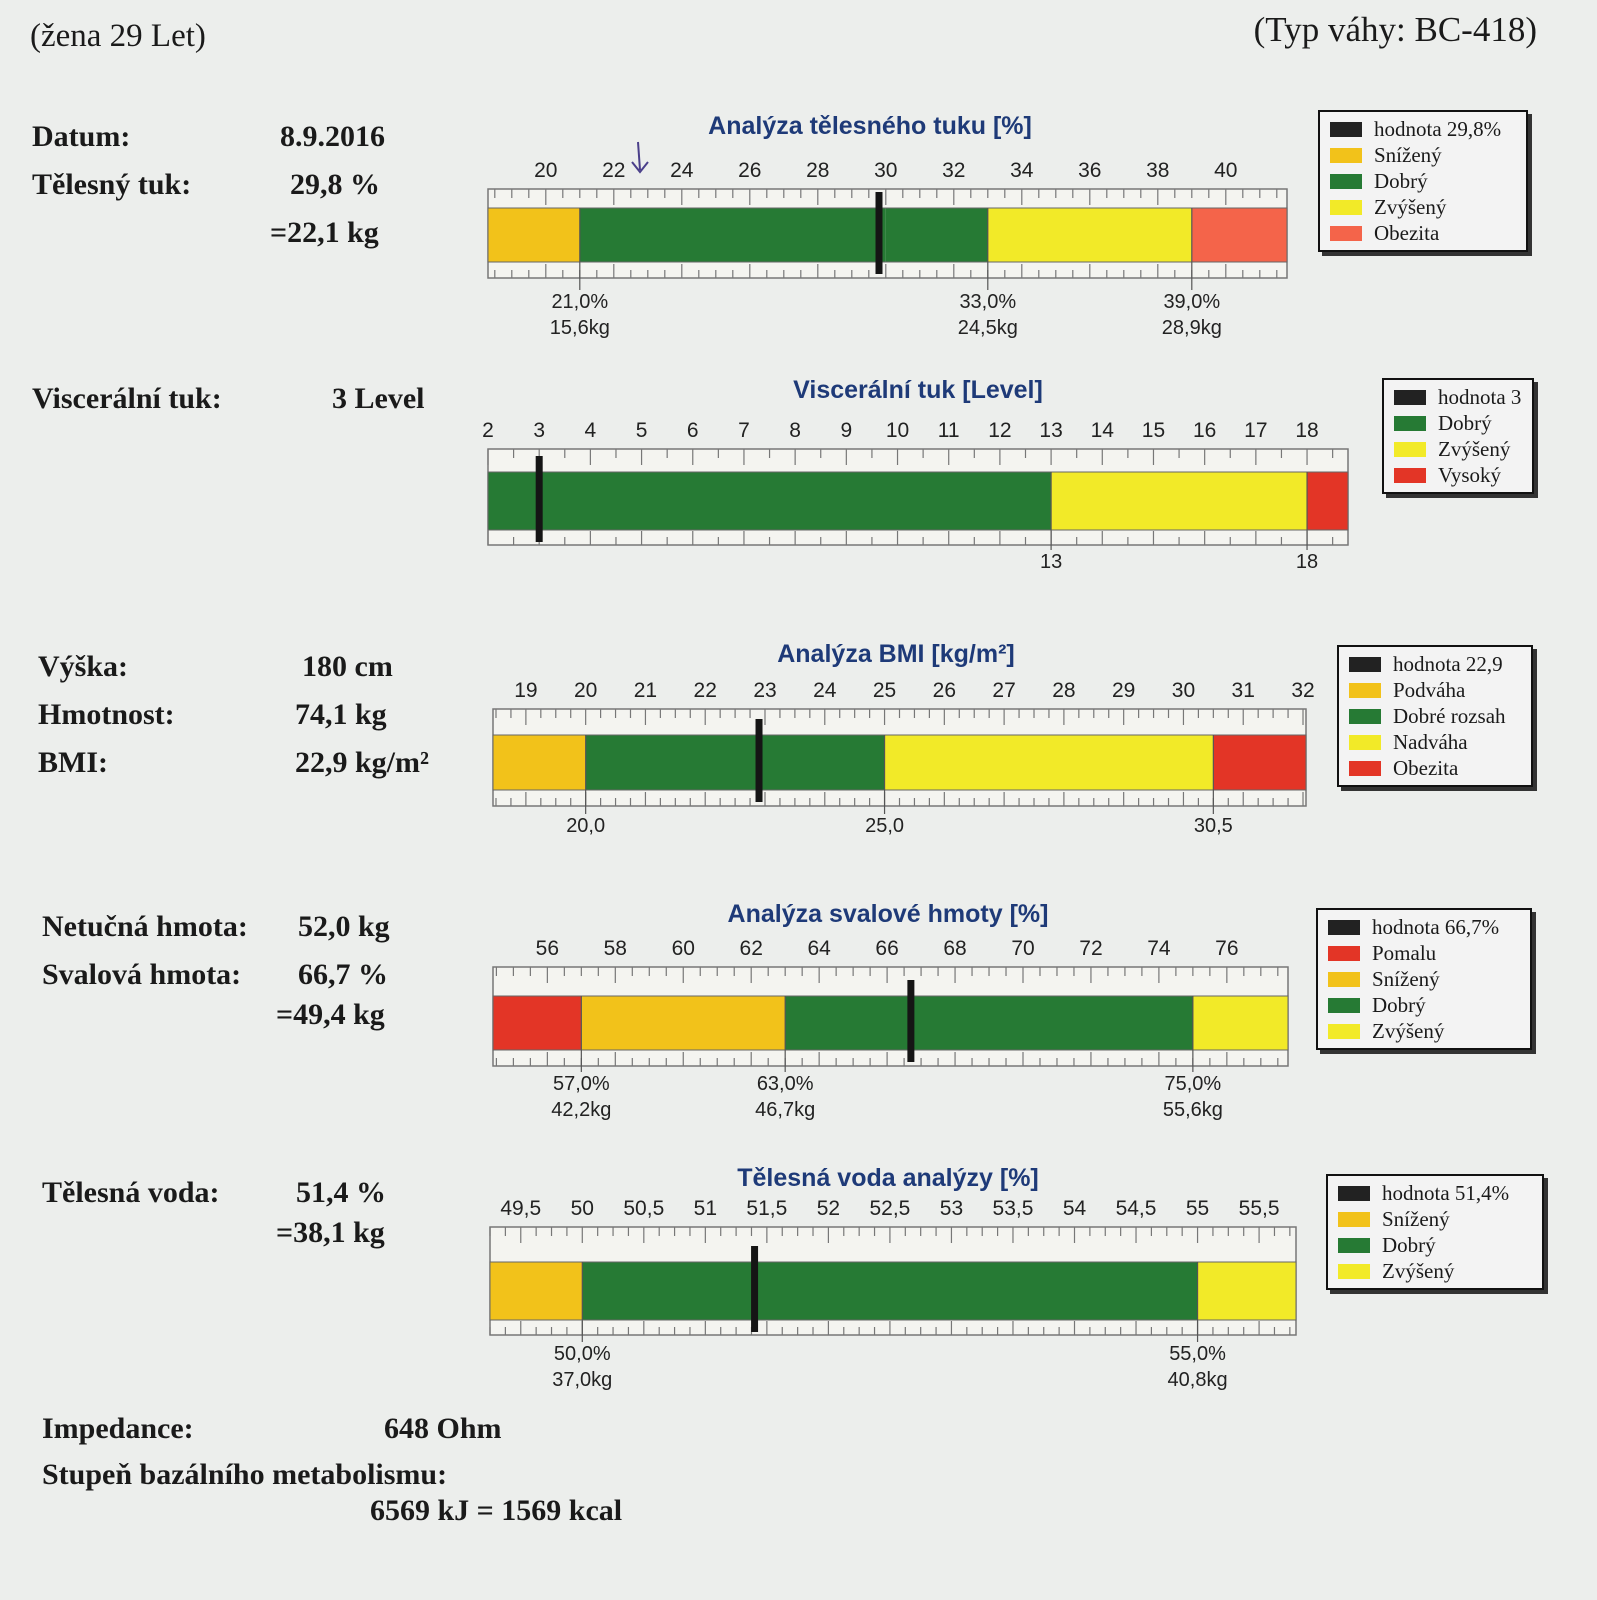 This screenshot has width=1597, height=1600. I want to click on visceral-tick-label: 5, so click(642, 430).